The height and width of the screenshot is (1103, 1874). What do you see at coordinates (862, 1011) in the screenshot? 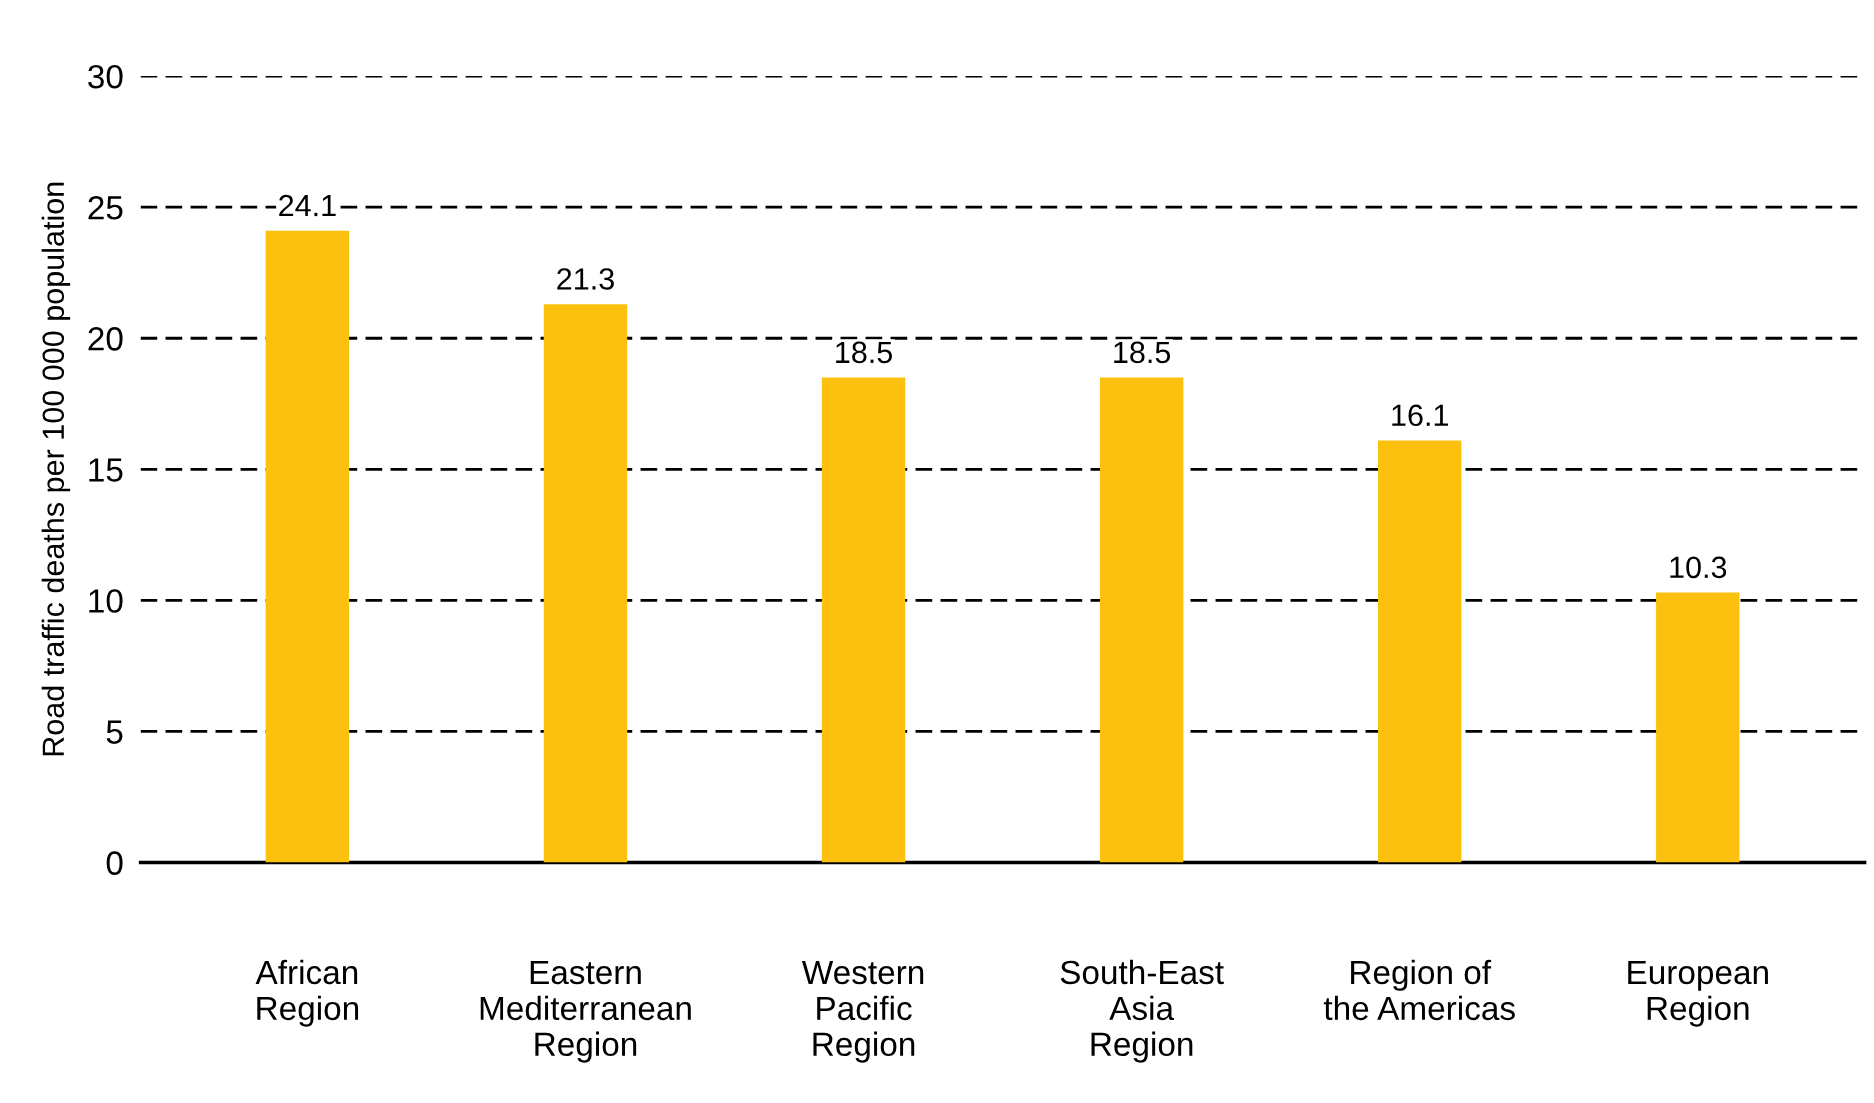
I see `x-tick-label: Western Pacific Region` at bounding box center [862, 1011].